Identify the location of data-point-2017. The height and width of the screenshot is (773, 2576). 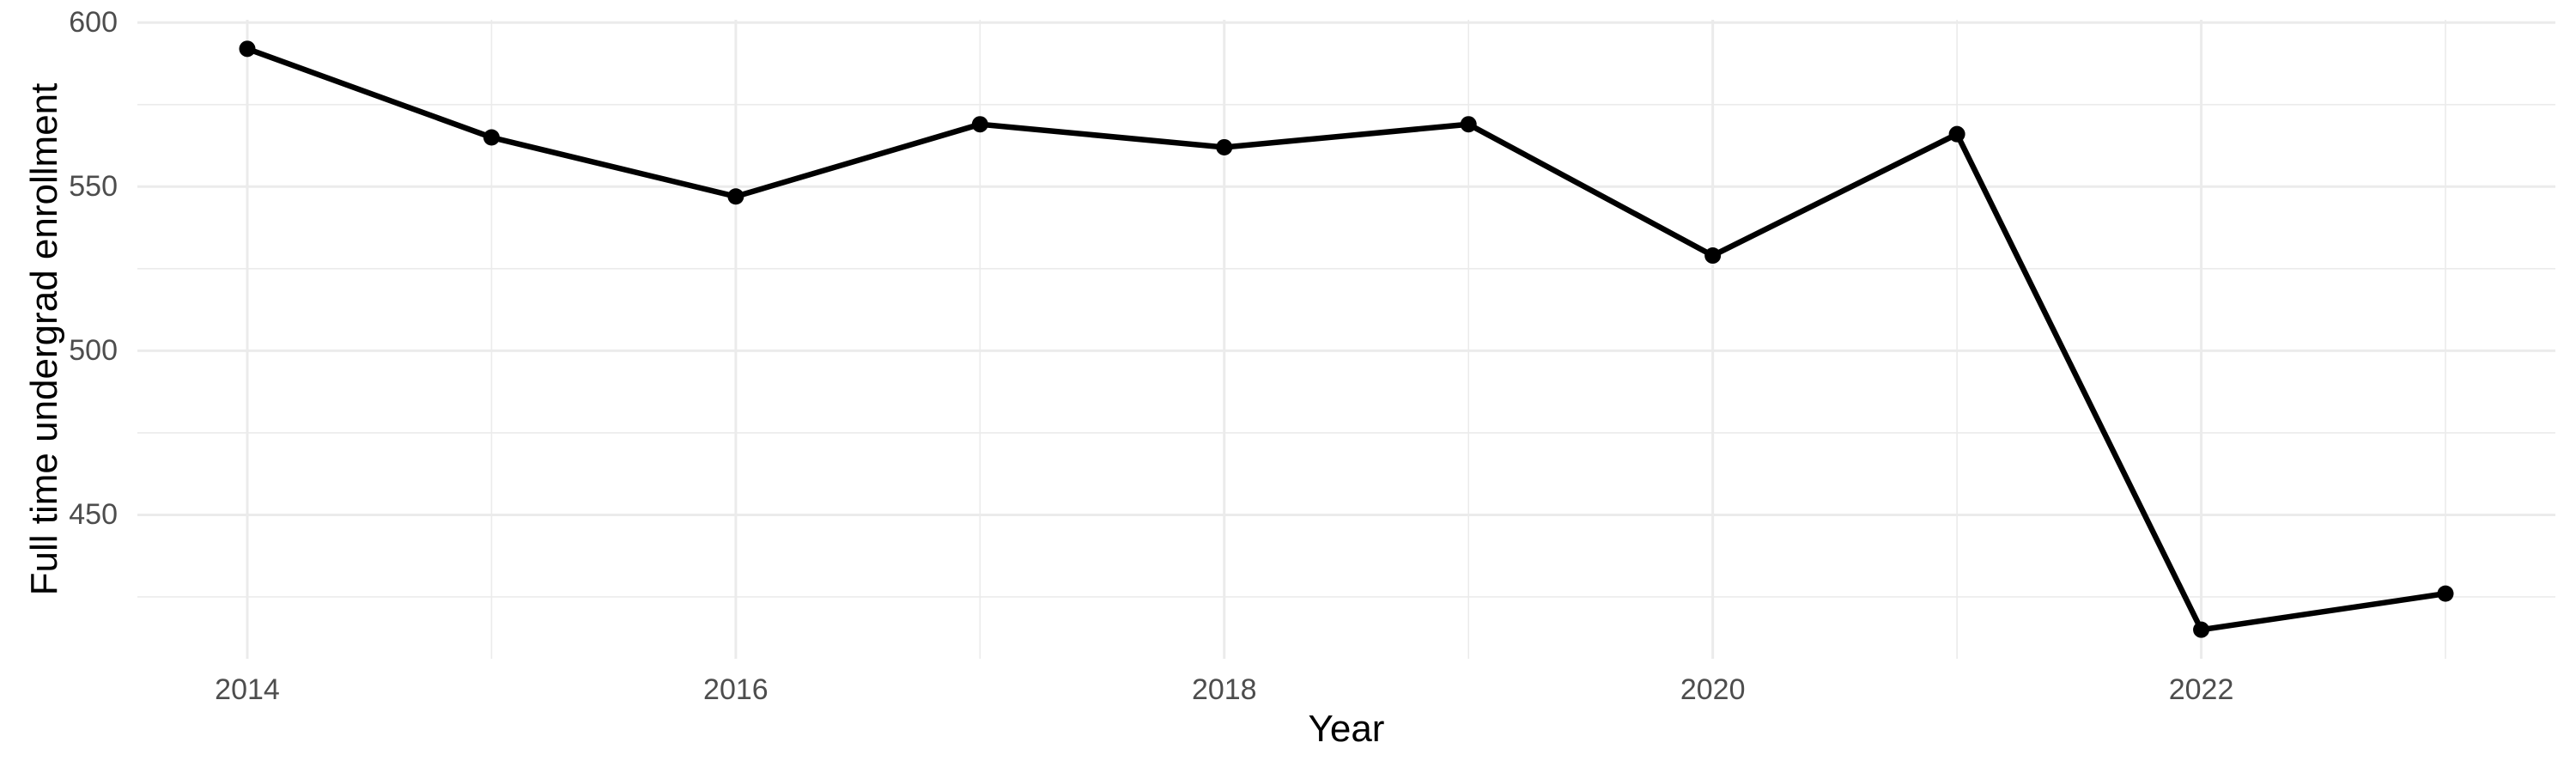
(980, 125).